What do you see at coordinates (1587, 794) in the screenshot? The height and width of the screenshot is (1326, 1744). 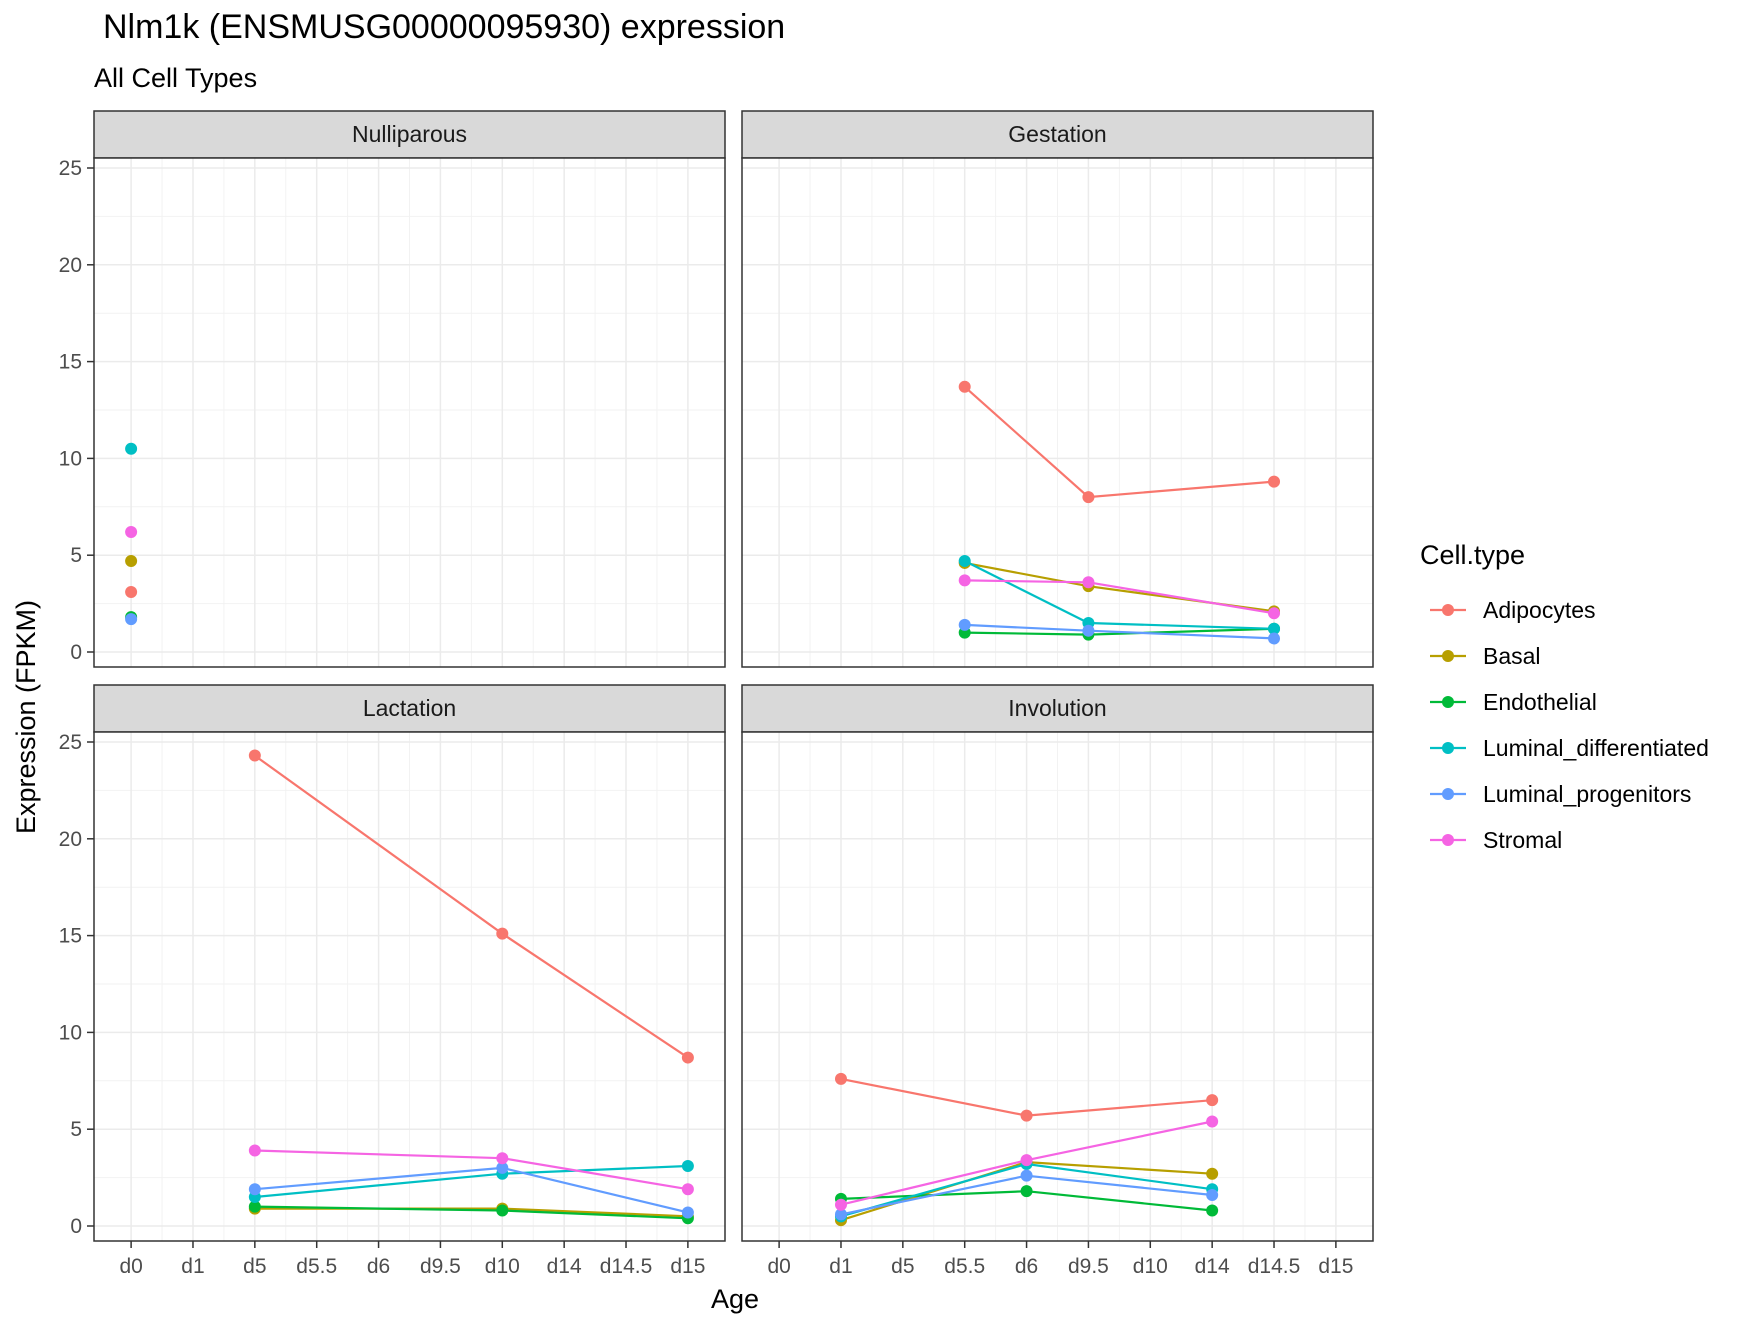 I see `legend-label: Luminal_progenitors` at bounding box center [1587, 794].